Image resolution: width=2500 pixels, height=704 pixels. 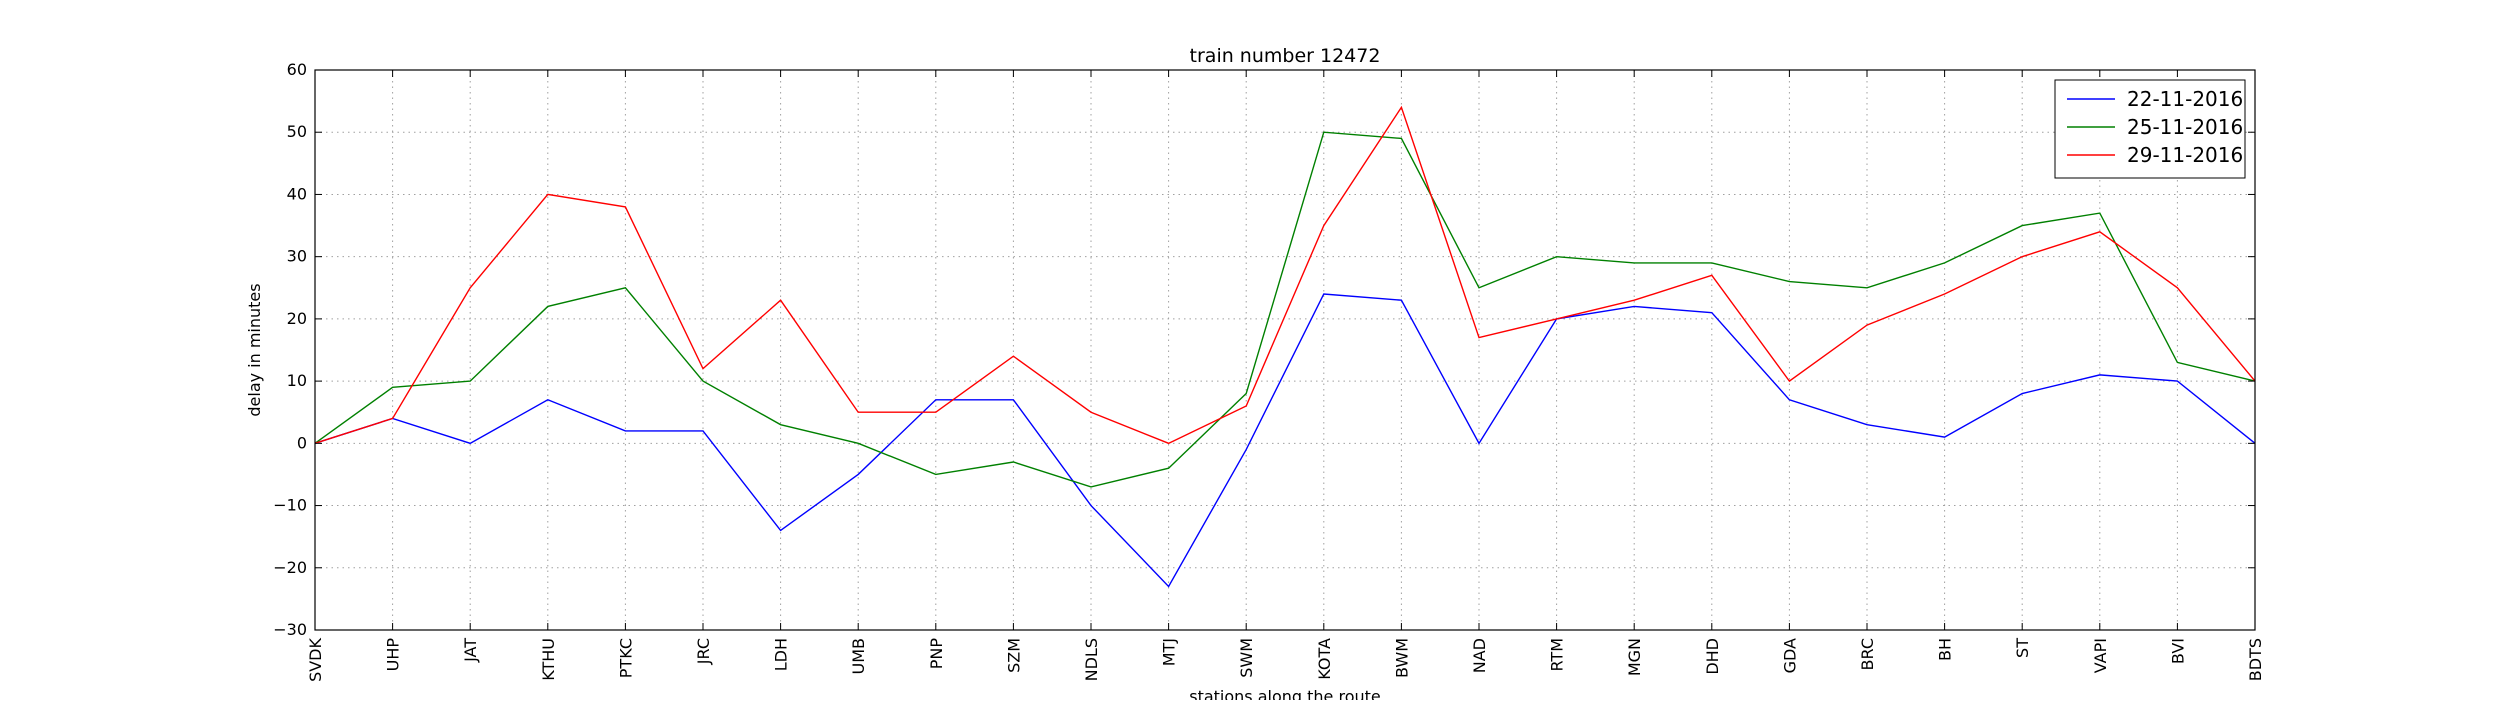 What do you see at coordinates (297, 193) in the screenshot?
I see `y-tick-label: 40` at bounding box center [297, 193].